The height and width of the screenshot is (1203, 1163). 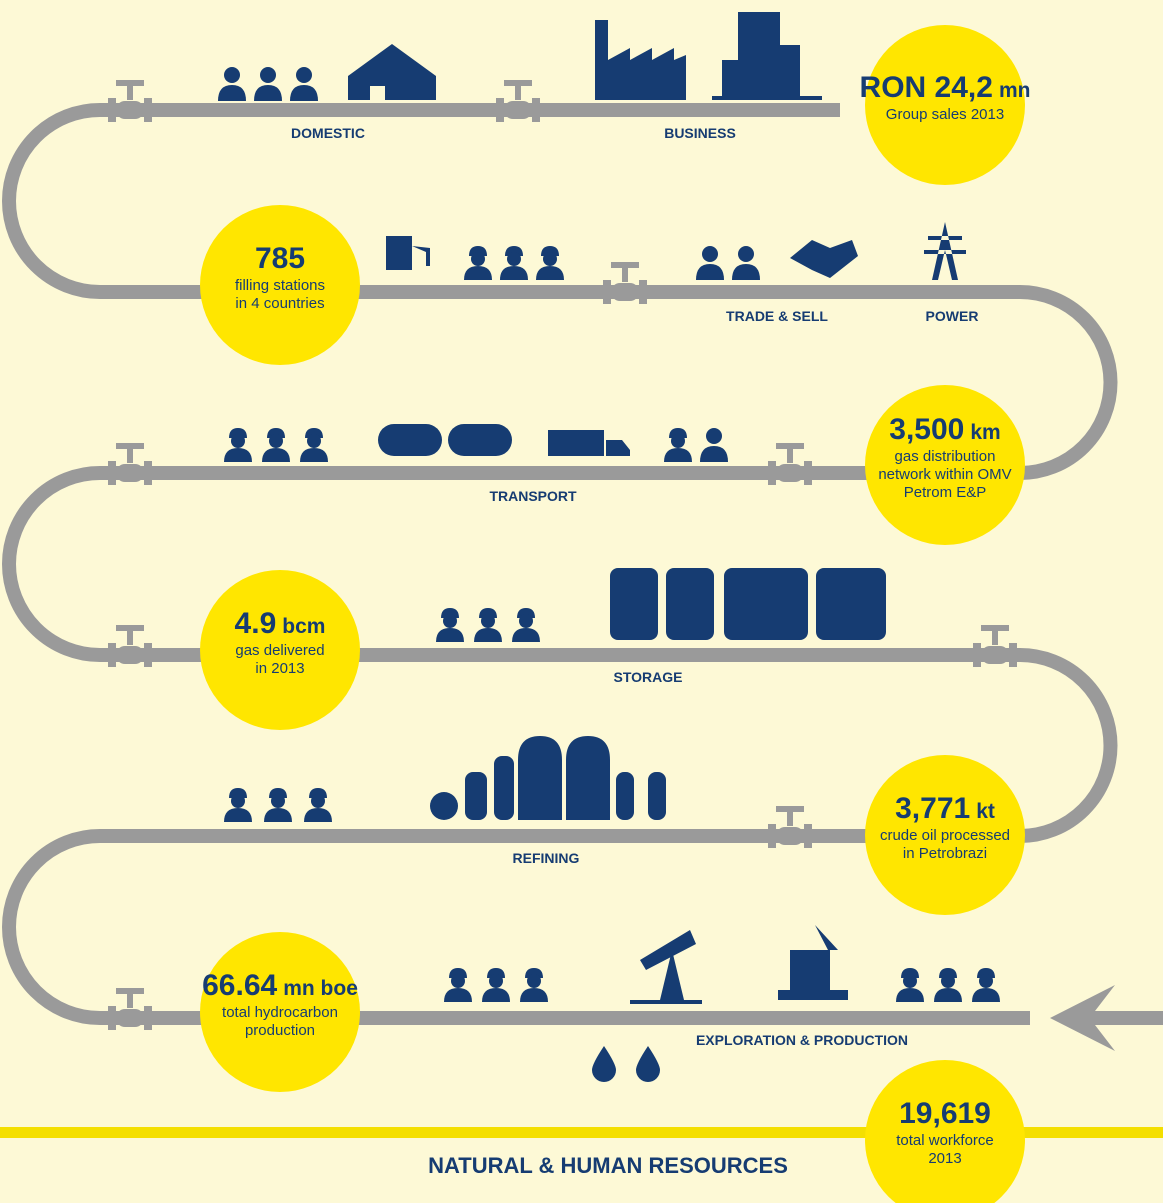 I want to click on stat-caption: total hydrocarbon, so click(x=280, y=1012).